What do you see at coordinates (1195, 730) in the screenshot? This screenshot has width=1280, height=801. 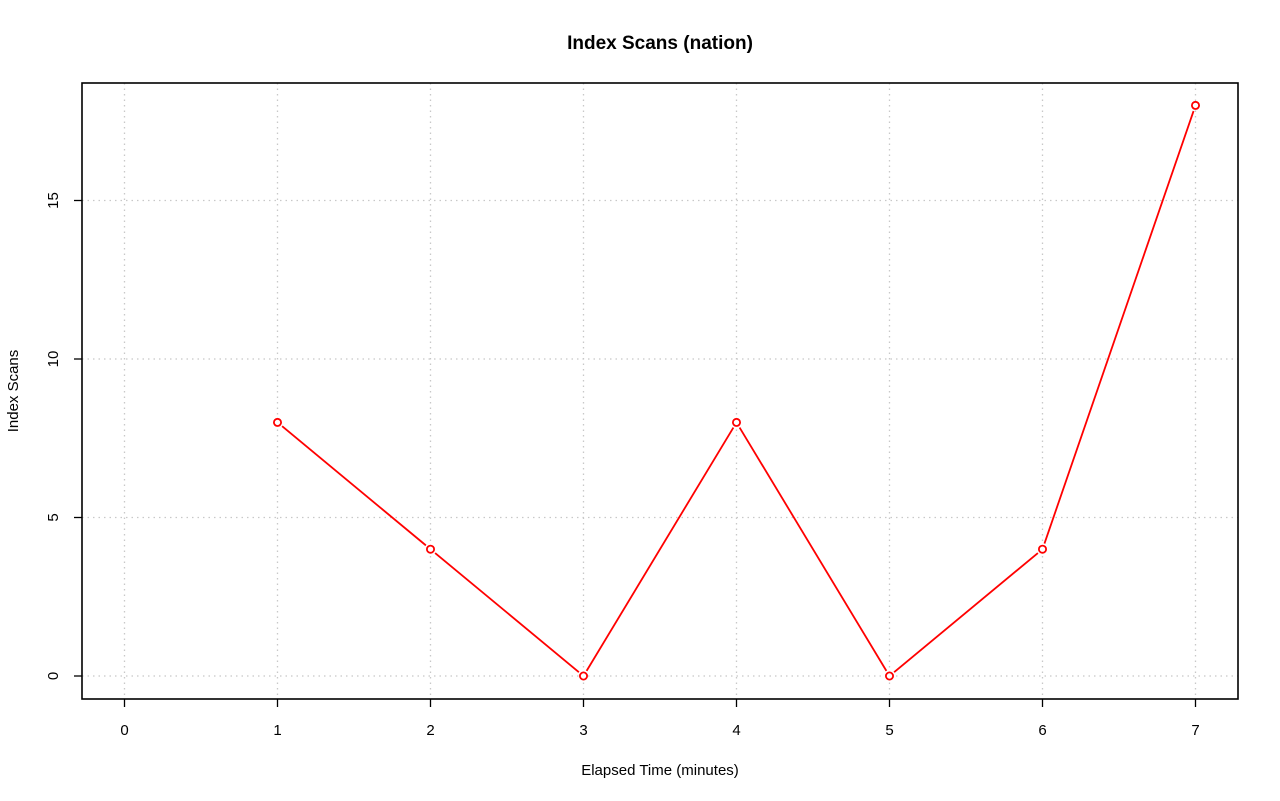 I see `x-tick-label: 7` at bounding box center [1195, 730].